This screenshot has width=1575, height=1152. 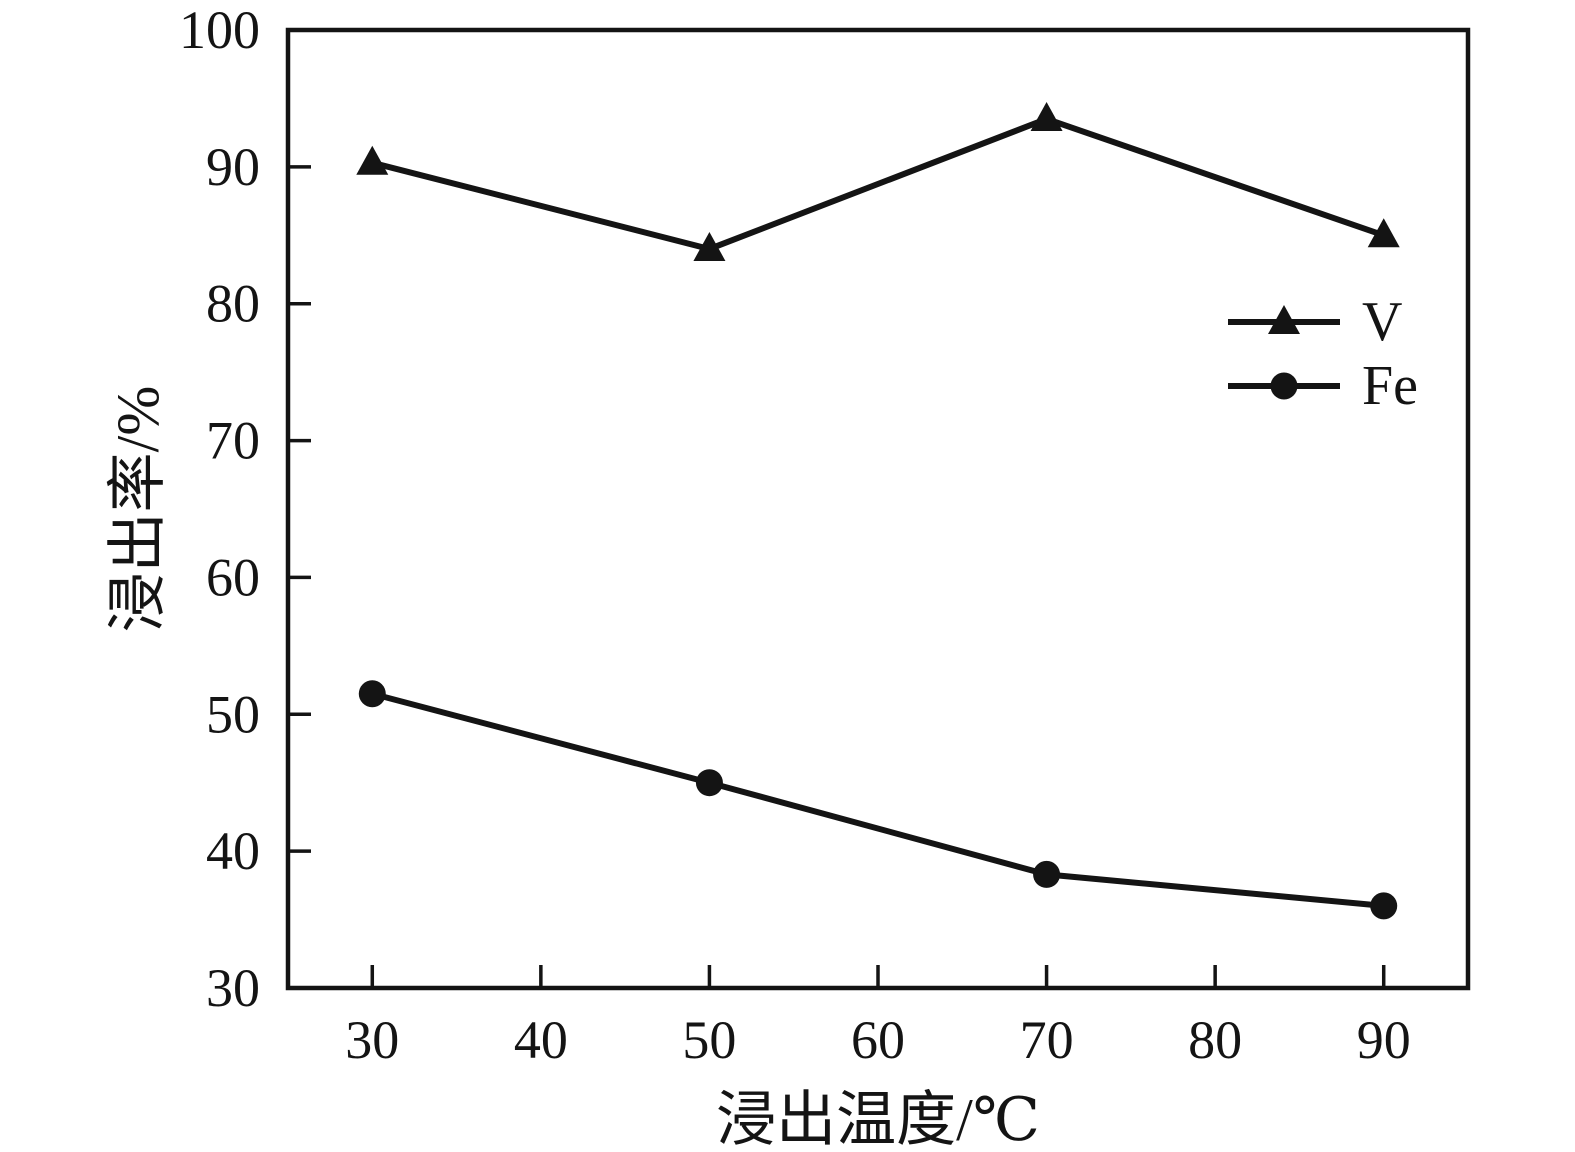 I want to click on x-tick-label: 70, so click(x=1047, y=1040).